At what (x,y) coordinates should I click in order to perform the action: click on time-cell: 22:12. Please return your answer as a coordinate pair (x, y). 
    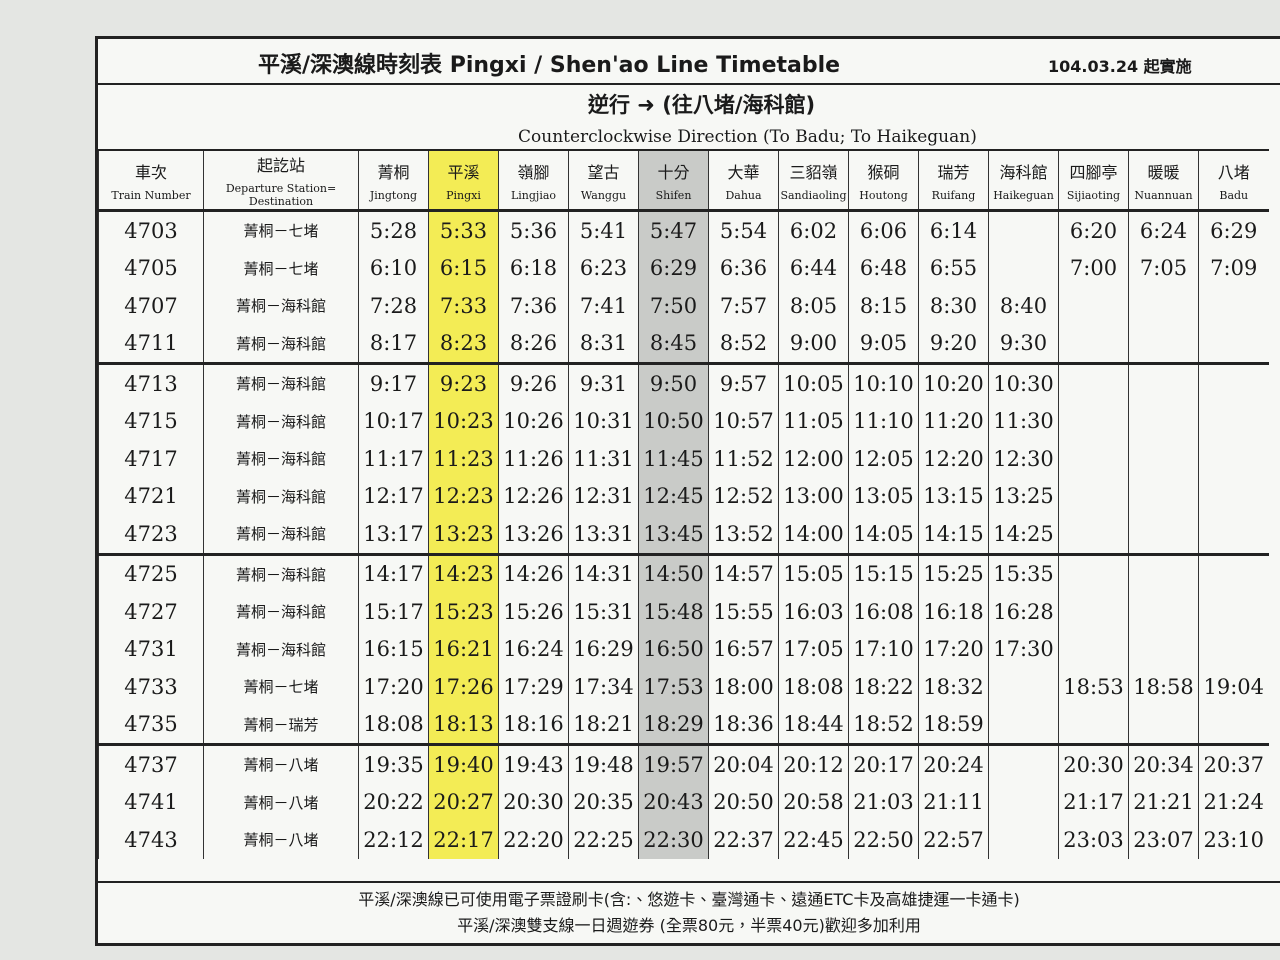
    Looking at the image, I should click on (393, 840).